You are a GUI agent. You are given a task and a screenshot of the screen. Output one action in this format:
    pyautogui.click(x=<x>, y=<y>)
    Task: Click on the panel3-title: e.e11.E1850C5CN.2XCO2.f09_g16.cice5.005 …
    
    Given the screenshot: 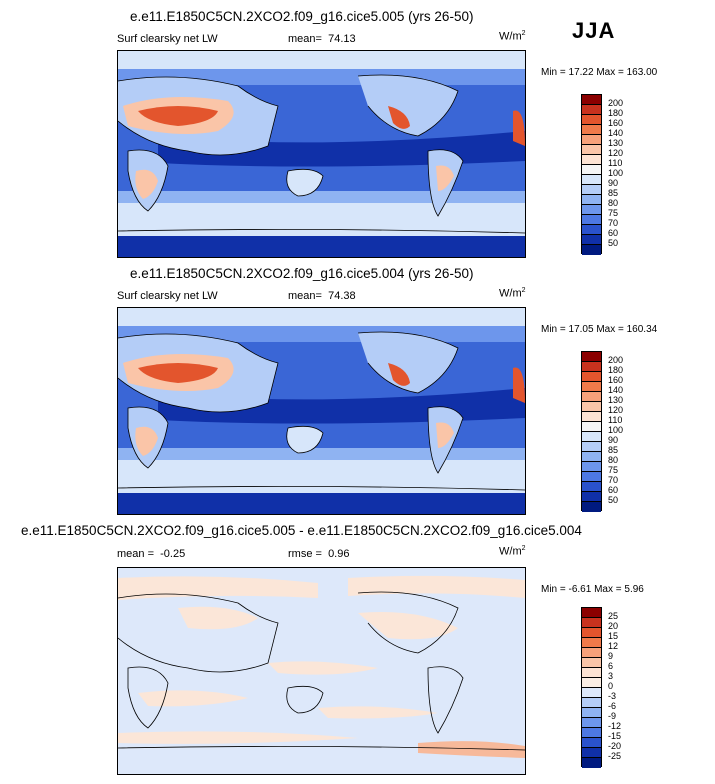 What is the action you would take?
    pyautogui.click(x=301, y=530)
    